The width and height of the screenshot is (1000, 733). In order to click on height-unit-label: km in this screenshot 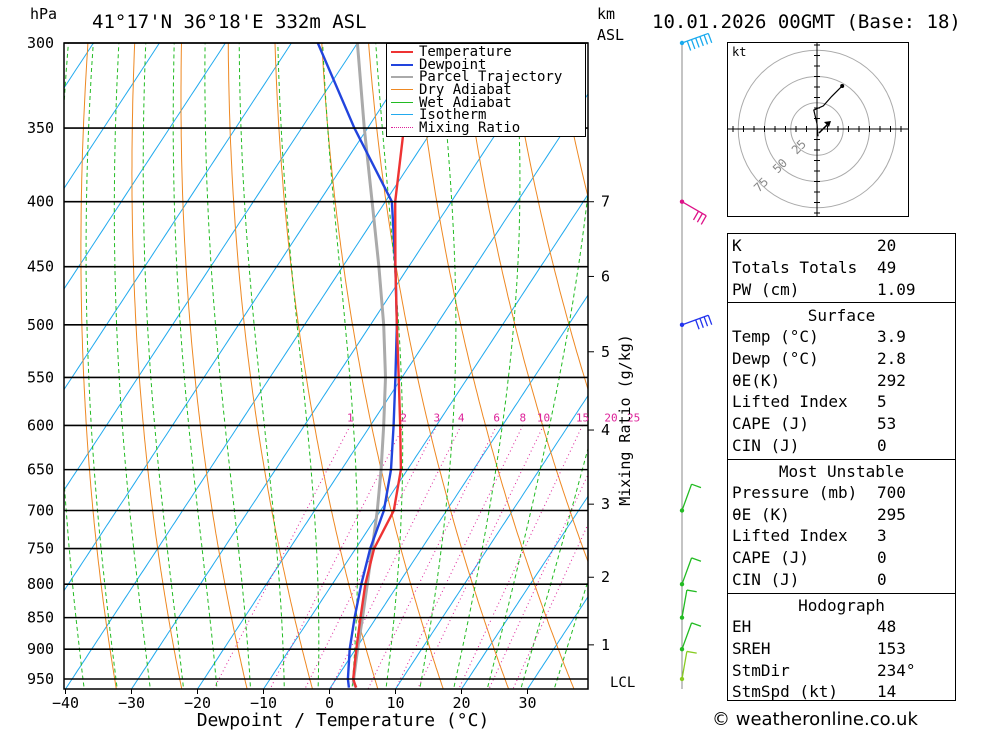, I will do `click(606, 14)`.